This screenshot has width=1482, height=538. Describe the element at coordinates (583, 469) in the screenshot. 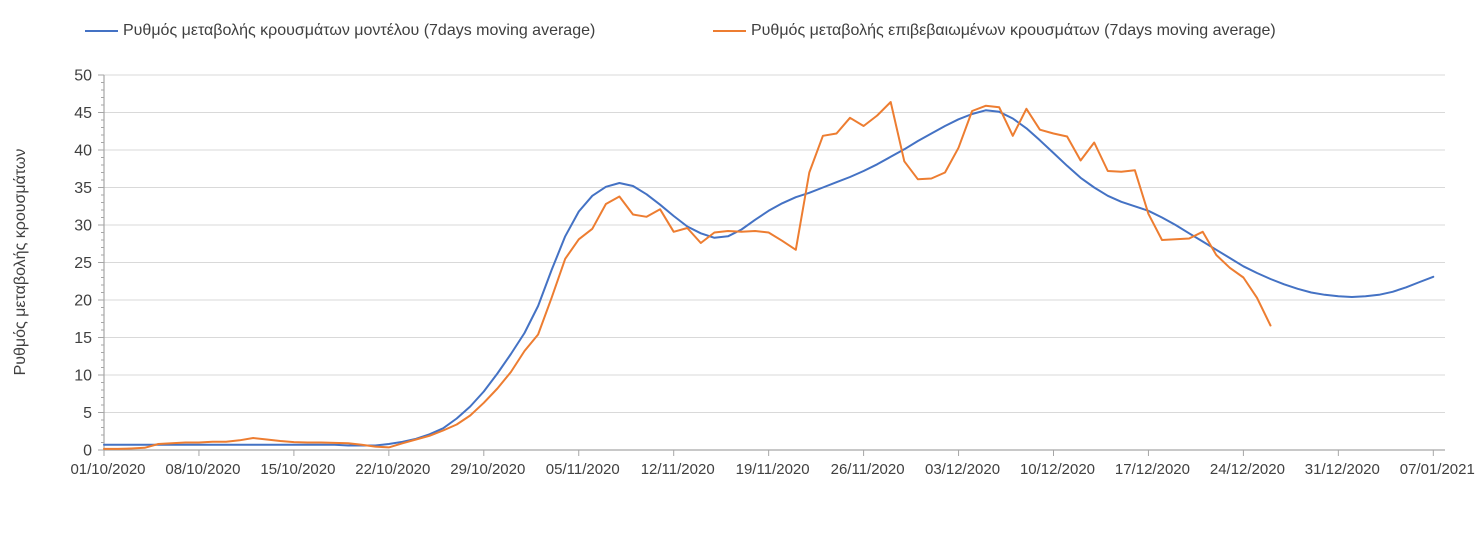

I see `x-tick-label-5: 05/11/2020` at that location.